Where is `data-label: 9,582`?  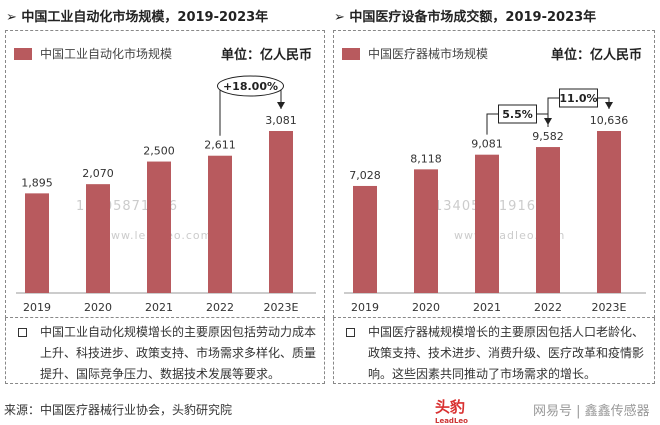
data-label: 9,582 is located at coordinates (548, 136).